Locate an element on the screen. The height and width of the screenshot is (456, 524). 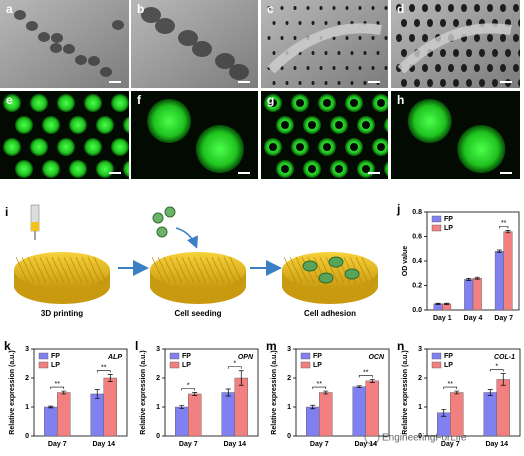
sem-image is located at coordinates (455, 44).